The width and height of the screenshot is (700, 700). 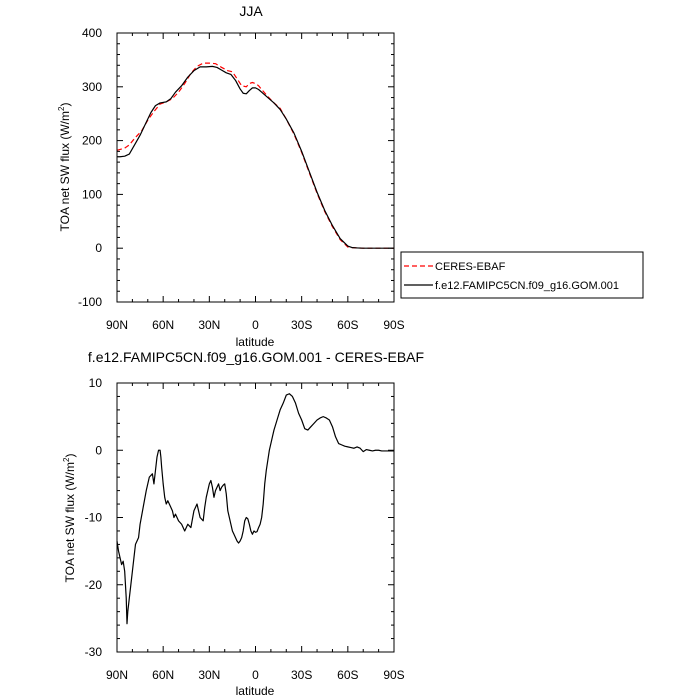 What do you see at coordinates (163, 325) in the screenshot?
I see `top-x-tick-label: 60N` at bounding box center [163, 325].